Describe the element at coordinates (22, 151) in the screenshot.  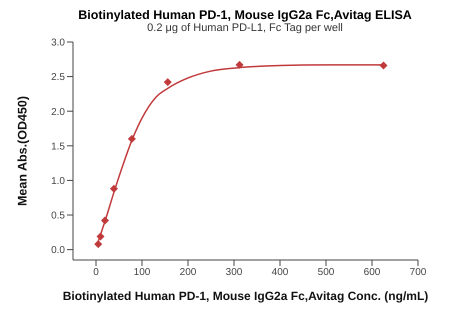
I see `y-axis-title: Mean Abs.(OD450)` at that location.